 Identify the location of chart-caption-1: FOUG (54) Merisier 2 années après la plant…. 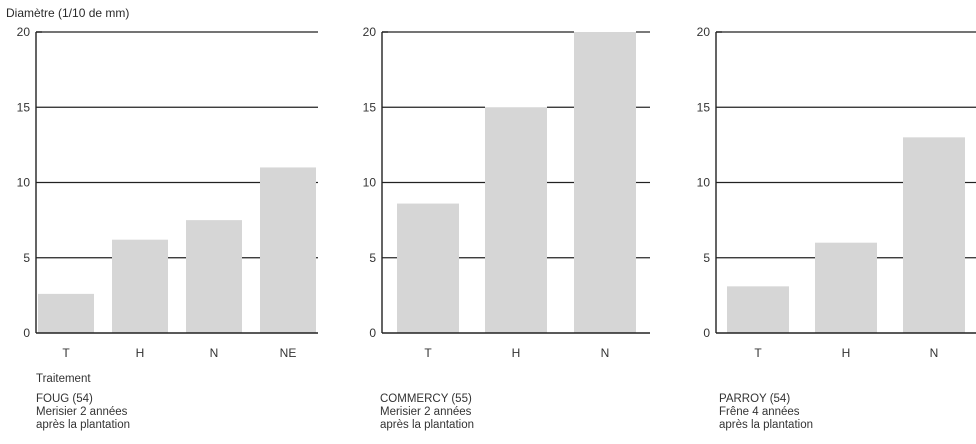
(83, 412).